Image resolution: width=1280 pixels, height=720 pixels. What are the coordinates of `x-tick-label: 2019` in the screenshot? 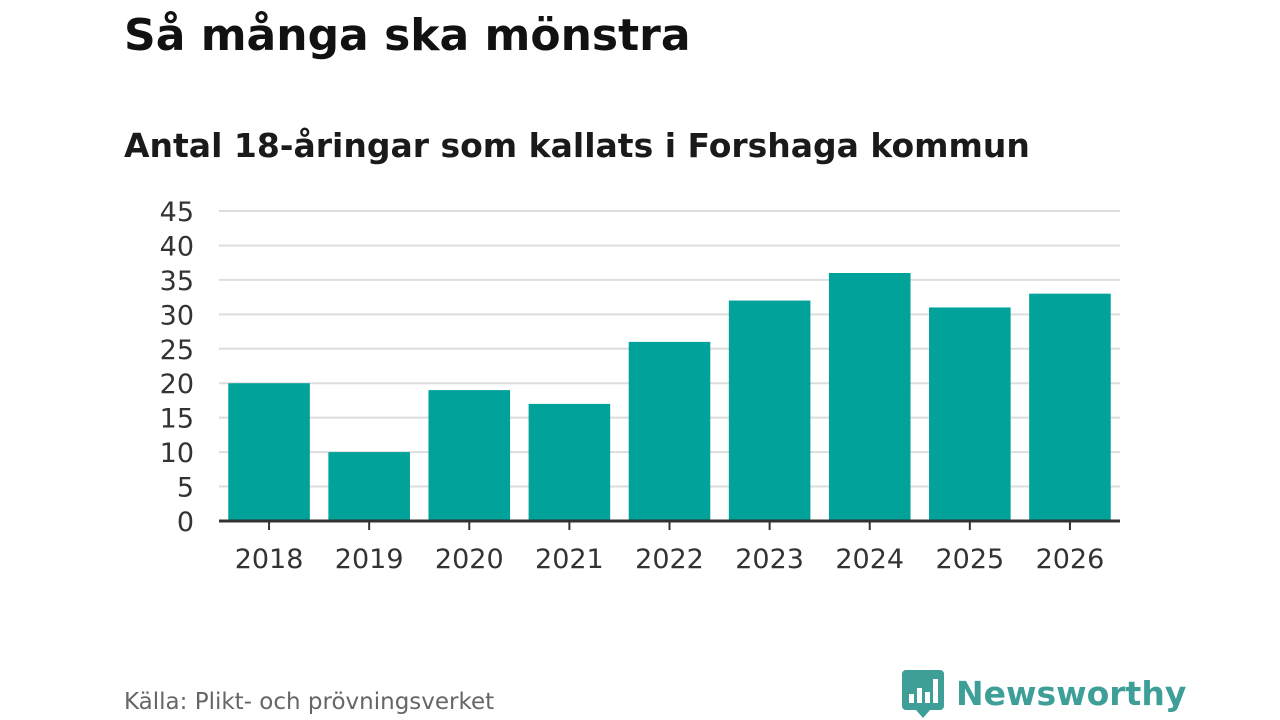 It's located at (369, 559).